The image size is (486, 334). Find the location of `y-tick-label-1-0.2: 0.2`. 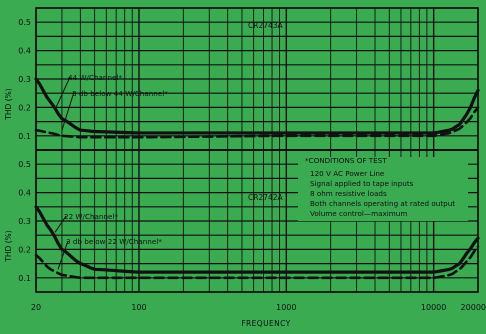

y-tick-label-1-0.2: 0.2 is located at coordinates (24, 249).